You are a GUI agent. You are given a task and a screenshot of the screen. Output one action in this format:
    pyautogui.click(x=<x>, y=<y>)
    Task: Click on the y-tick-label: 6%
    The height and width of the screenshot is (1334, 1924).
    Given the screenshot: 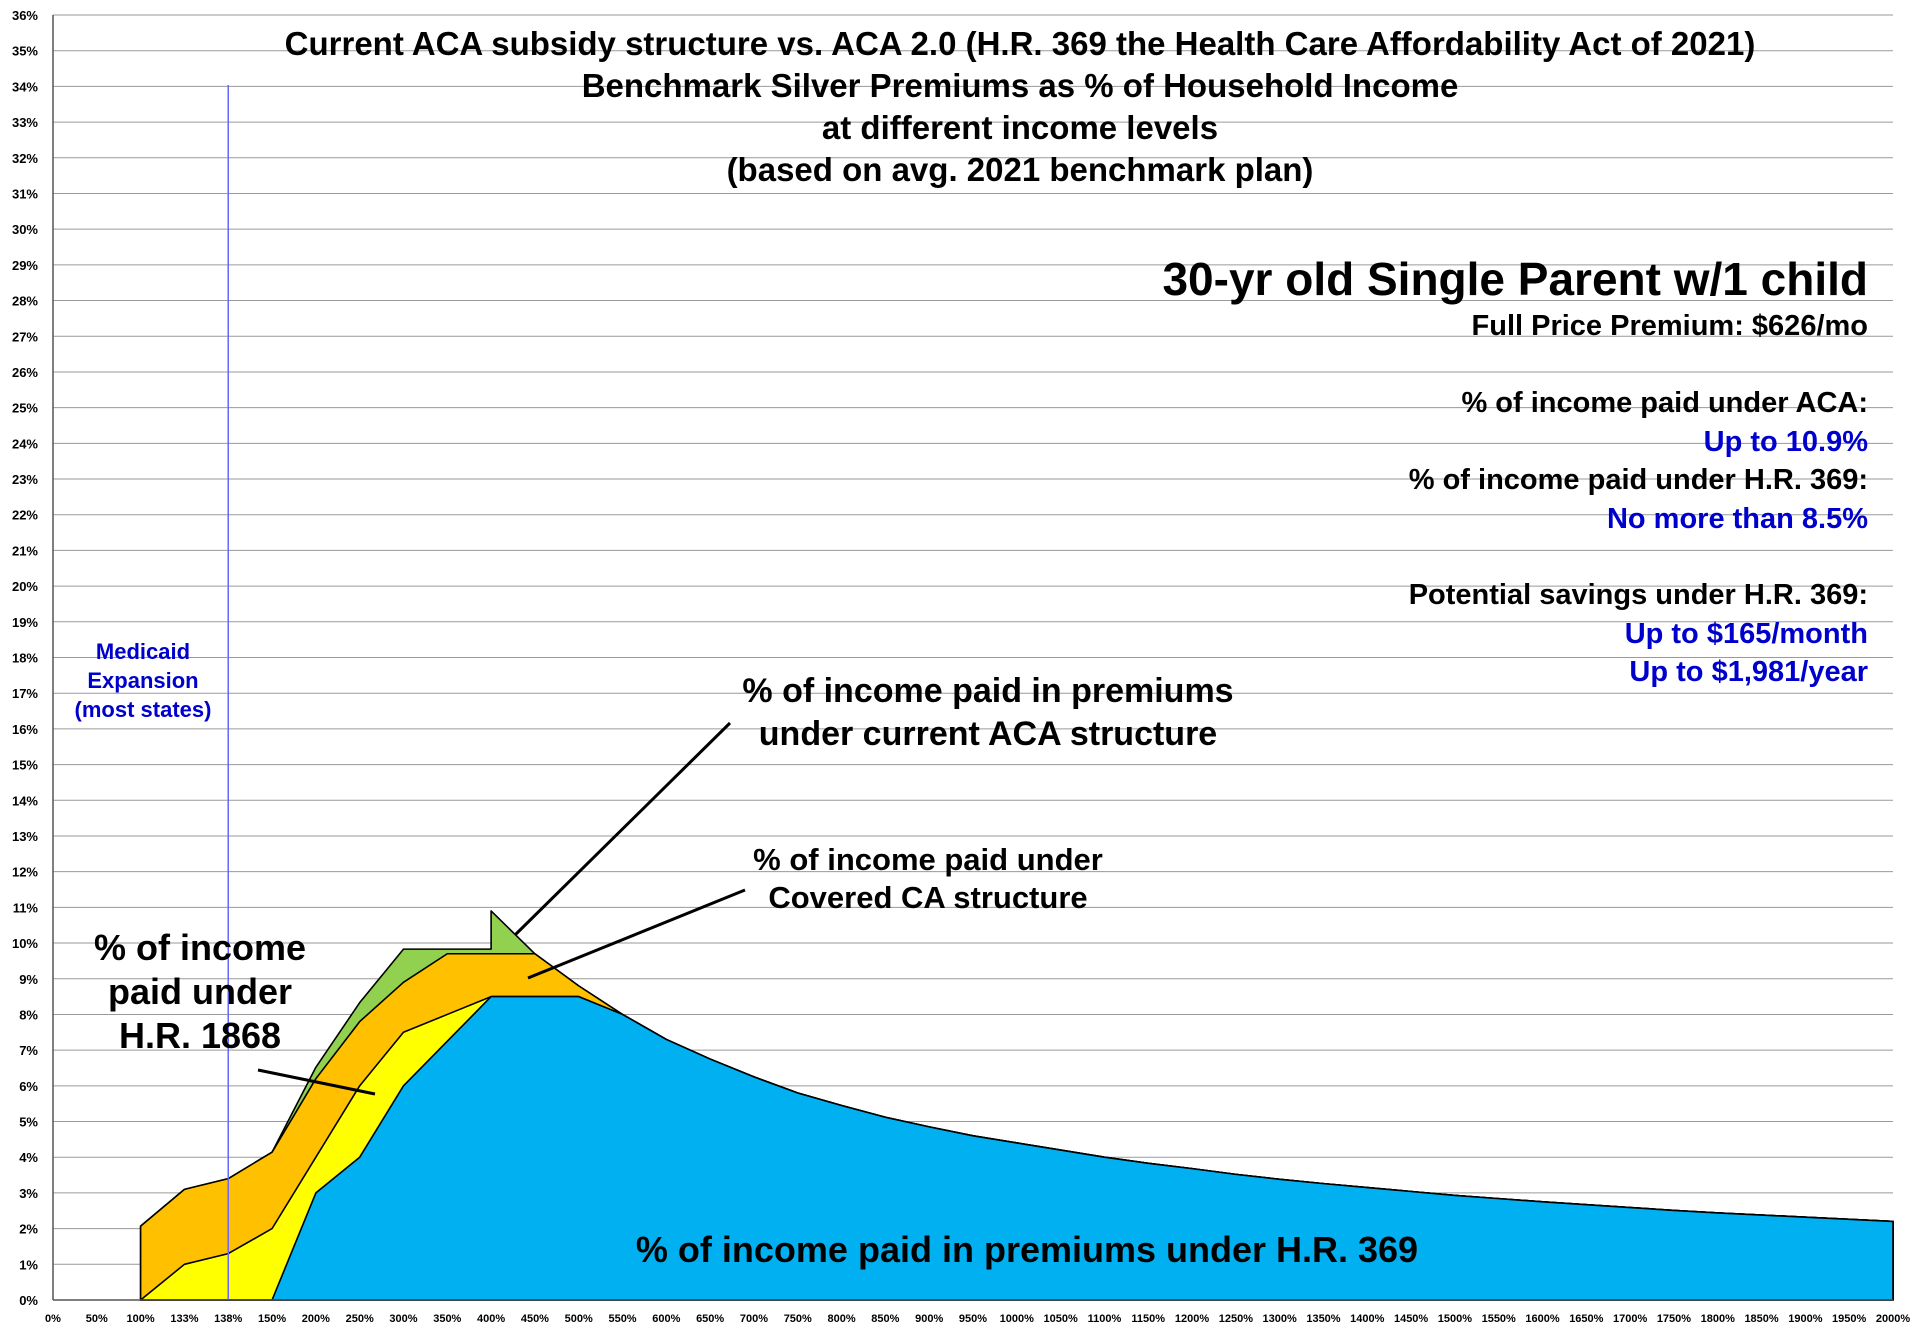 What is the action you would take?
    pyautogui.click(x=28, y=1086)
    